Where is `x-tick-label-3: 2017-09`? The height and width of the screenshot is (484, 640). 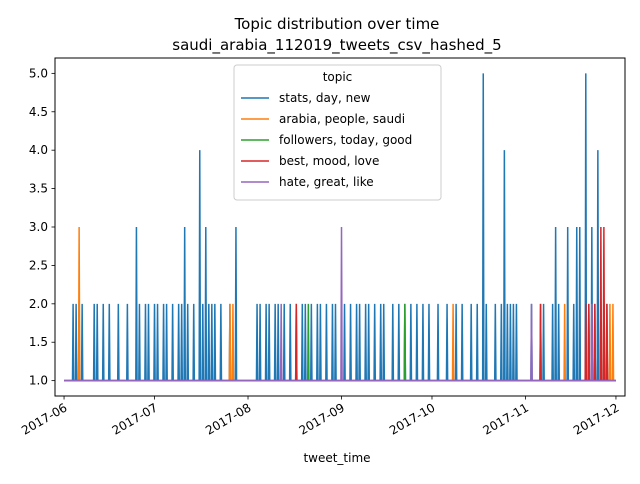
x-tick-label-3: 2017-09 is located at coordinates (322, 418).